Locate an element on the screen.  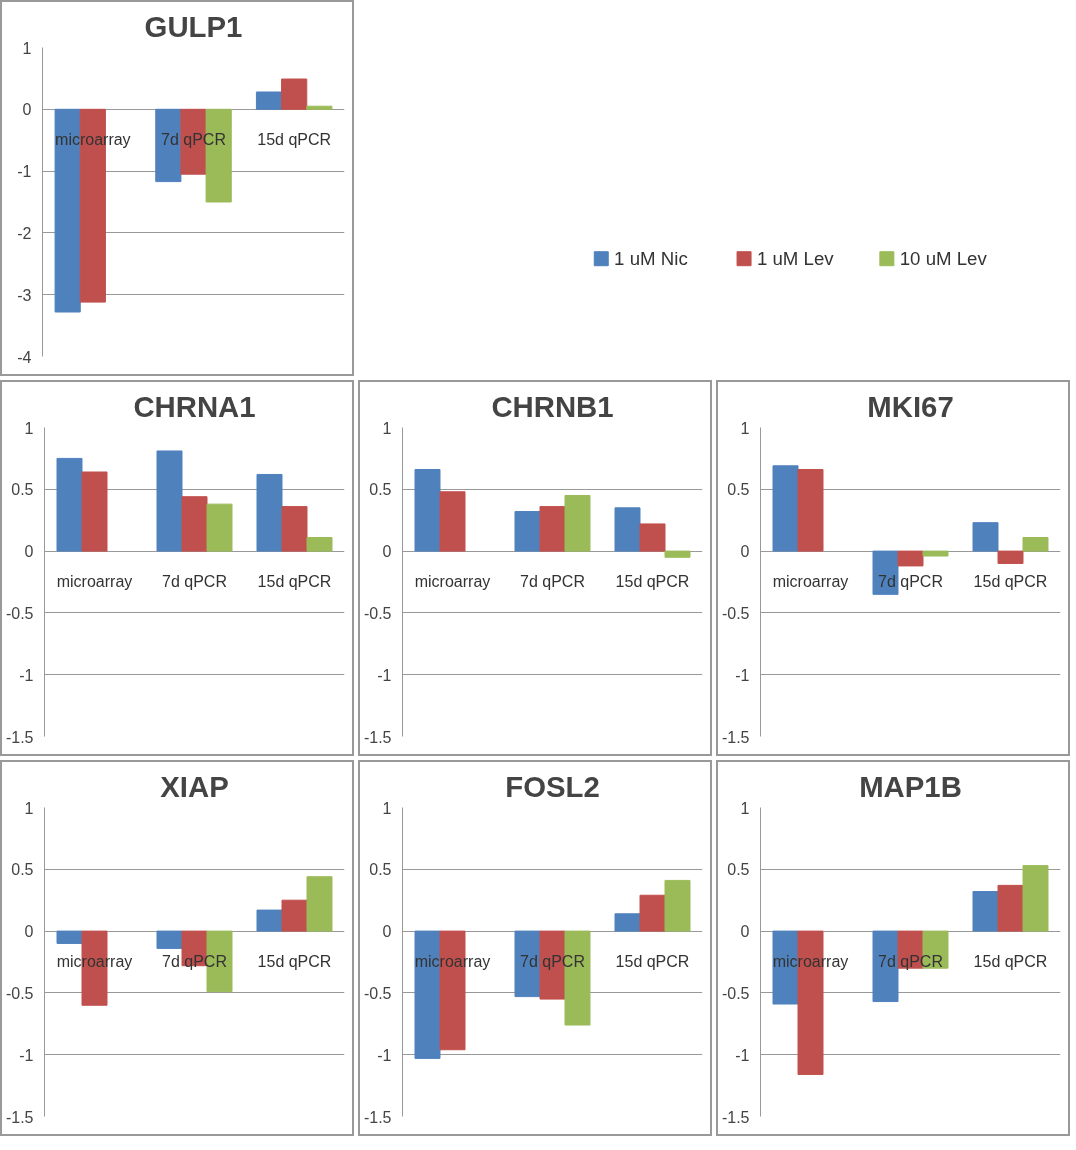
legend-label: 10 uM Lev is located at coordinates (943, 259).